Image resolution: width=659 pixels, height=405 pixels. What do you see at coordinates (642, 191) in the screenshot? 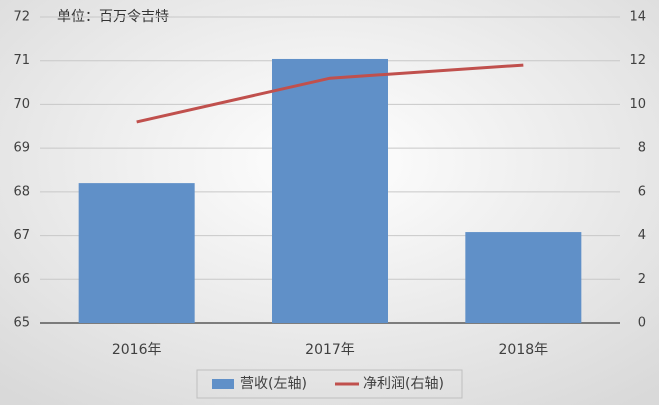
I see `y2-tick-label: 6` at bounding box center [642, 191].